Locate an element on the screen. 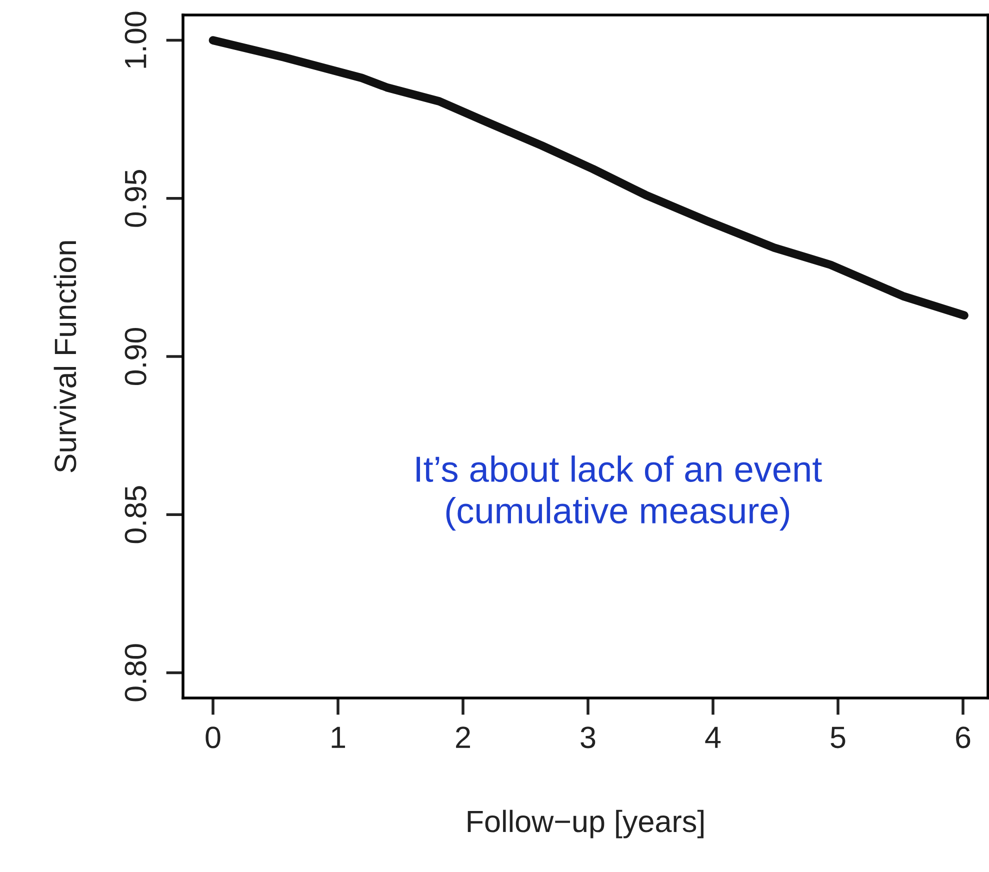 The height and width of the screenshot is (872, 989). x-tick-label: 4 is located at coordinates (713, 737).